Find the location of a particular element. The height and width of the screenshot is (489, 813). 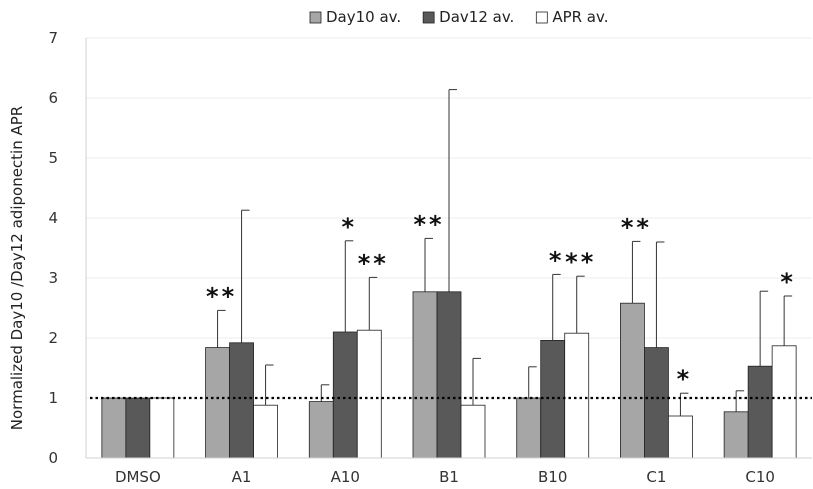

legend-label: Day10 av. is located at coordinates (363, 17).